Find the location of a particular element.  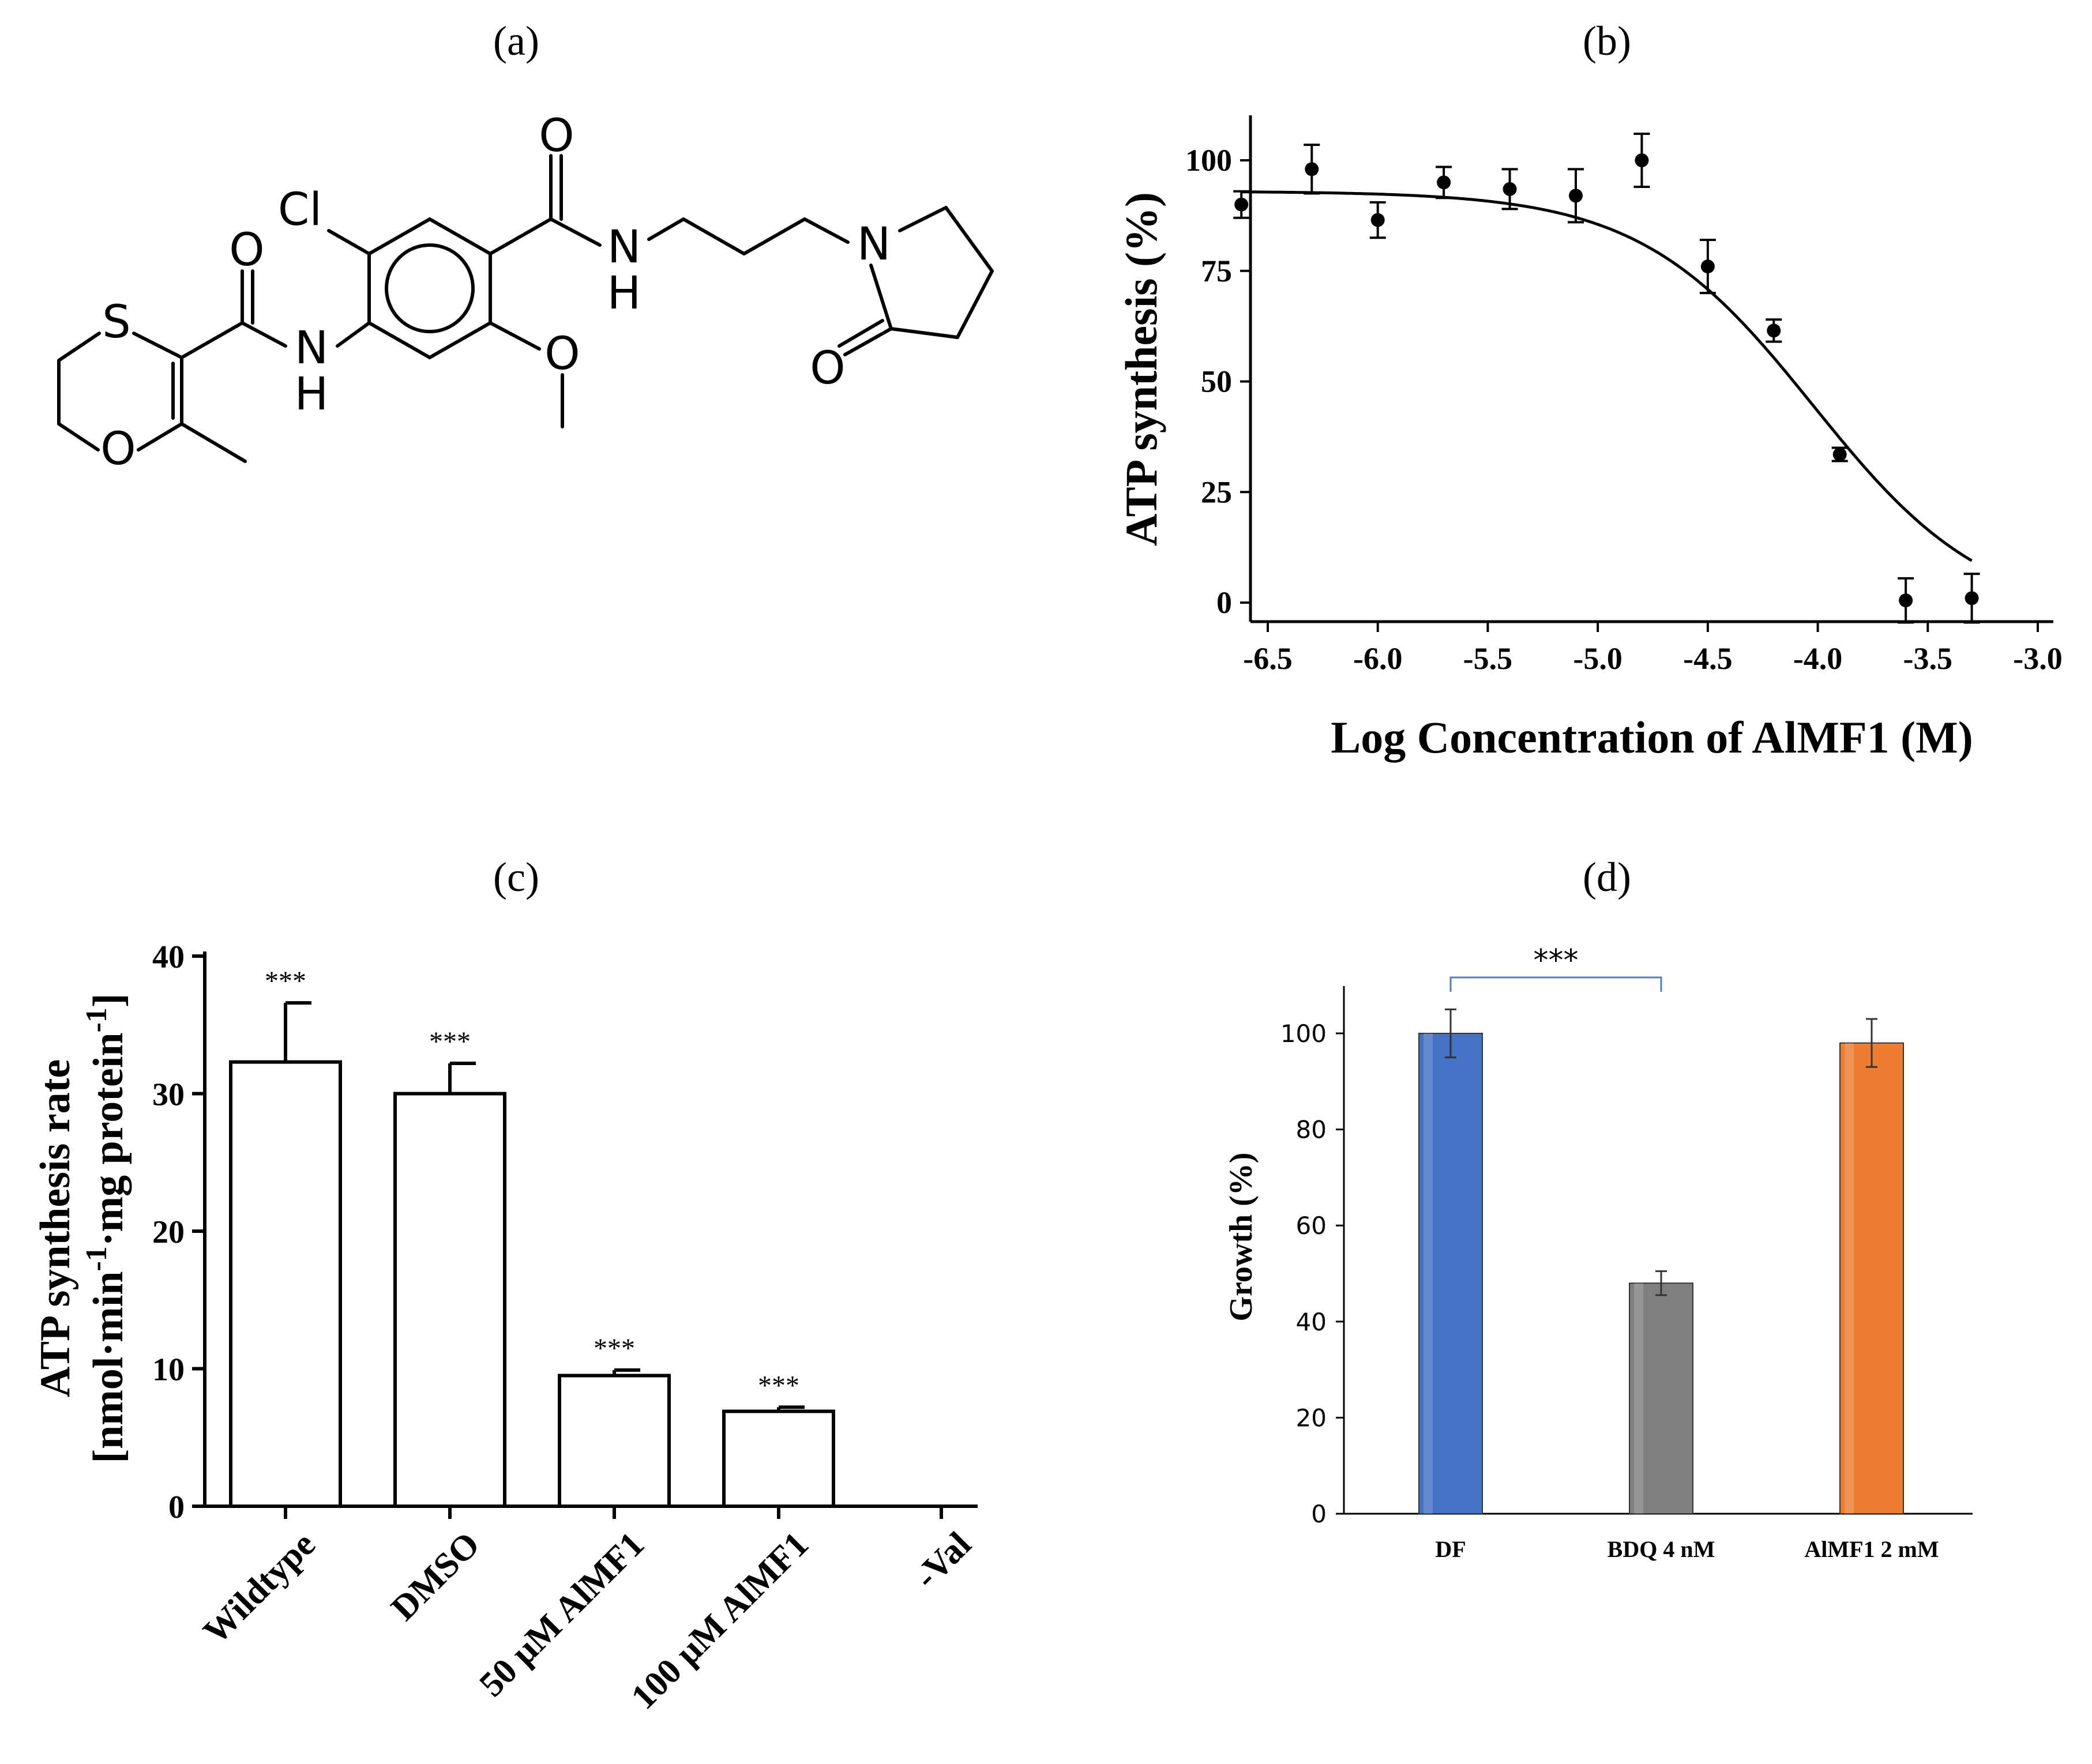

b-y-axis-label: ATP synthesis (%) is located at coordinates (1141, 369).